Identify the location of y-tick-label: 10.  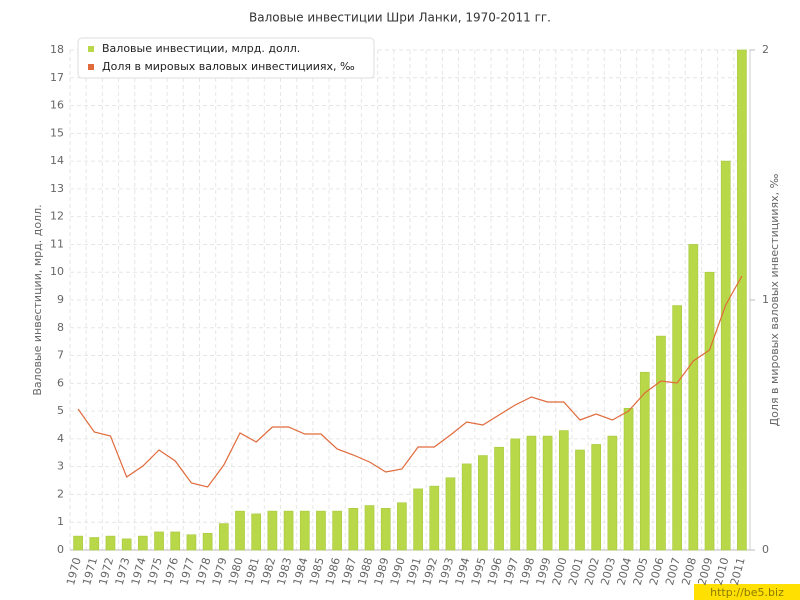
(57, 271).